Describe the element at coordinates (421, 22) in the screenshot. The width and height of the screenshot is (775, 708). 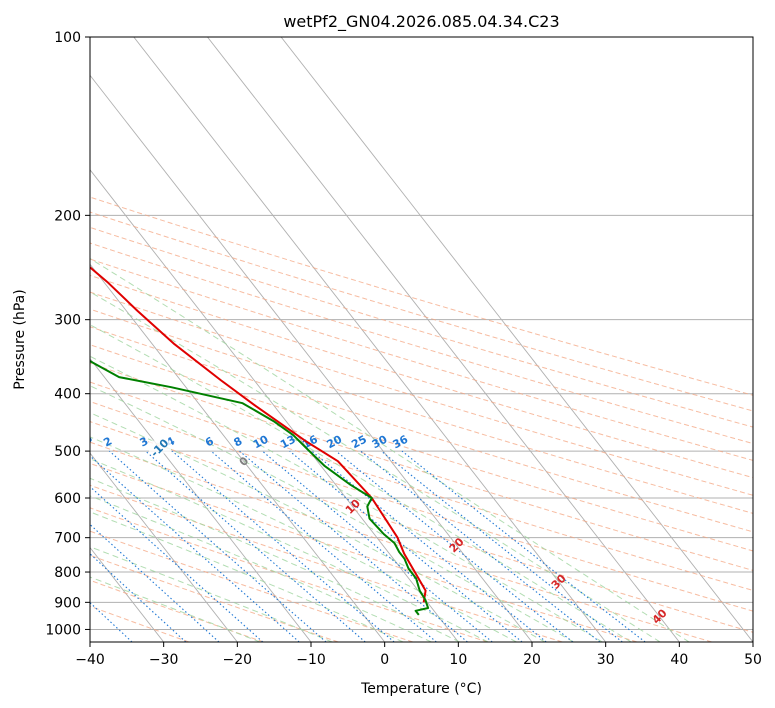
I see `chart-title: wetPf2_GN04.2026.085.04.34.C23` at that location.